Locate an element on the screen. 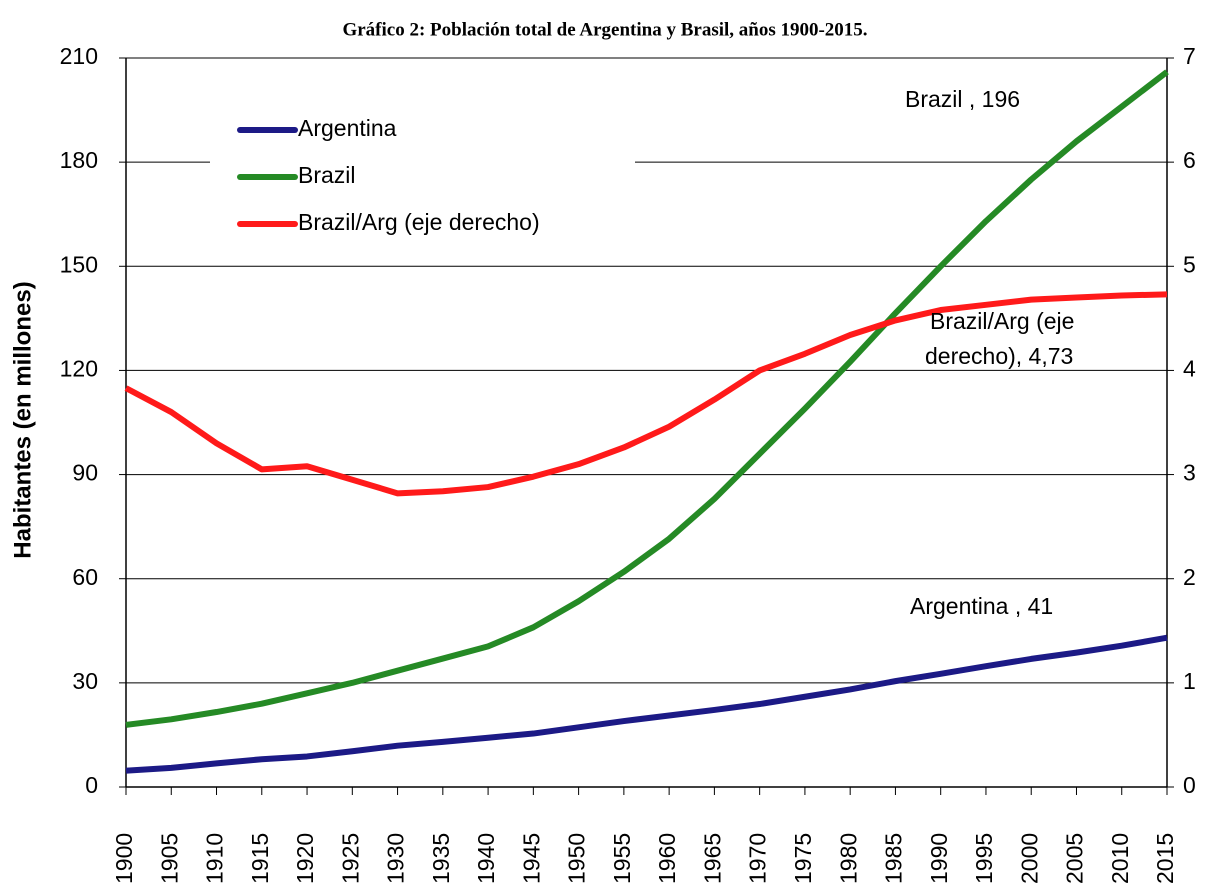  x-tick-label: 1945 is located at coordinates (531, 858).